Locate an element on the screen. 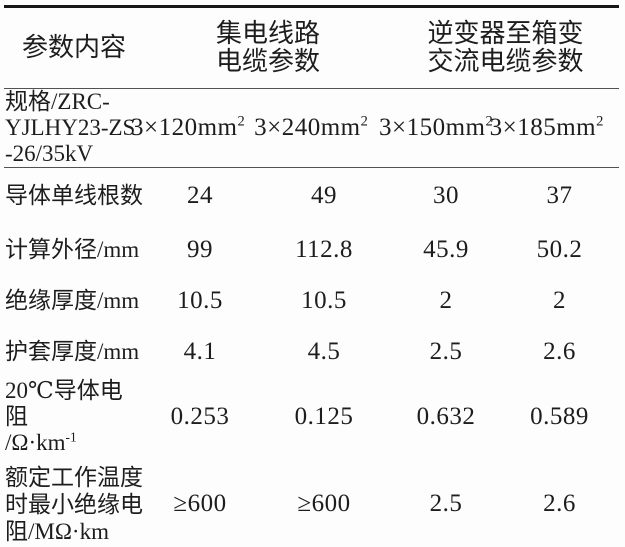  row-label-conductor-strand-count: 导体单线根数 is located at coordinates (74, 196).